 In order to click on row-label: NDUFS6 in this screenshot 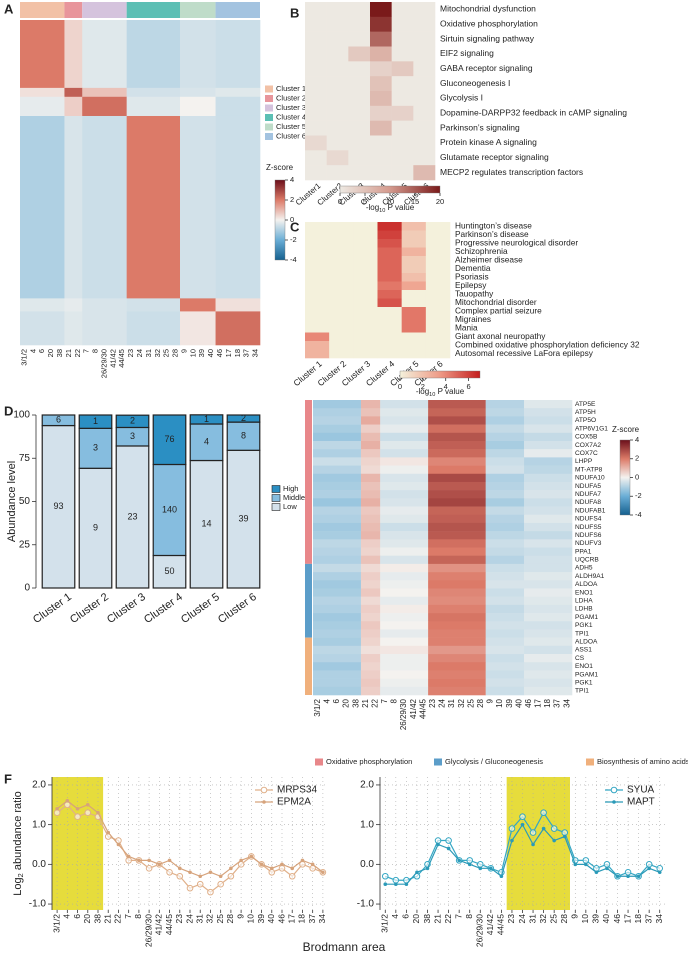, I will do `click(588, 535)`.